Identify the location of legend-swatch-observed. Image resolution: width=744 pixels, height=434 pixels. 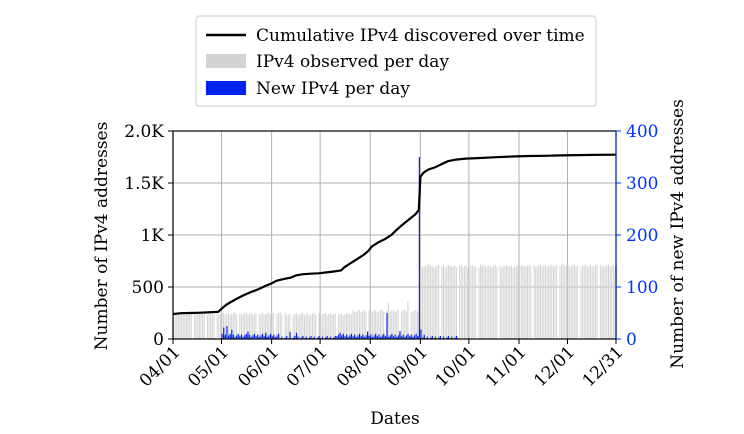
(226, 61).